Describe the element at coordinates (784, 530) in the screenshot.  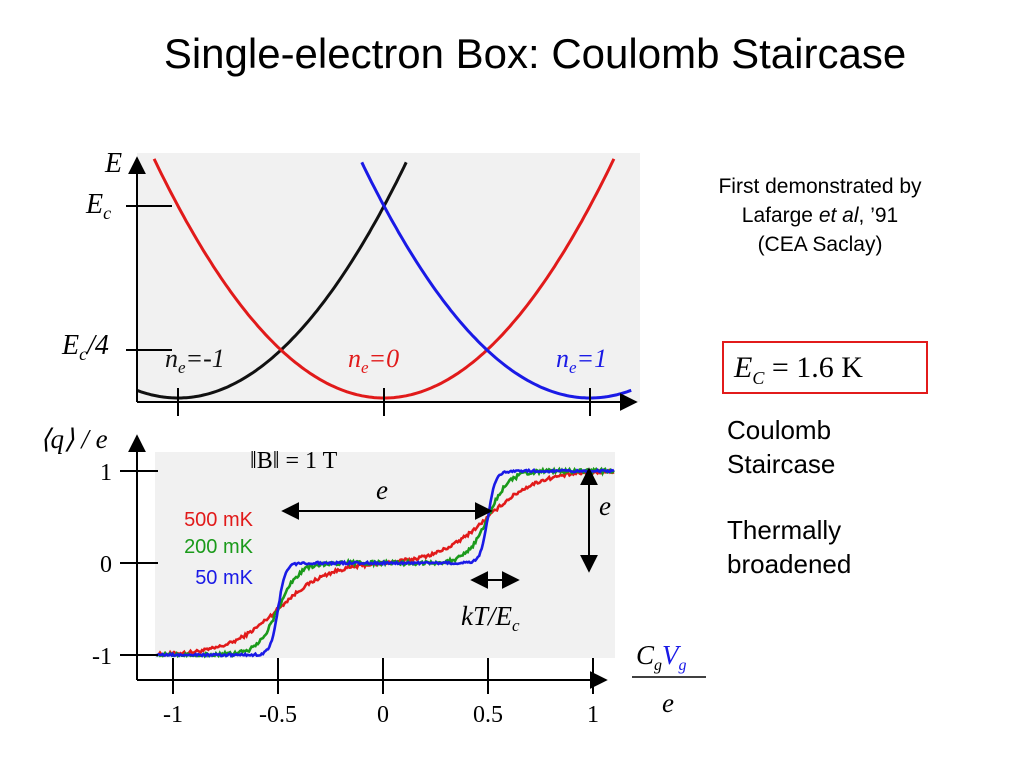
I see `bullet-broadened-line-1: Thermally` at that location.